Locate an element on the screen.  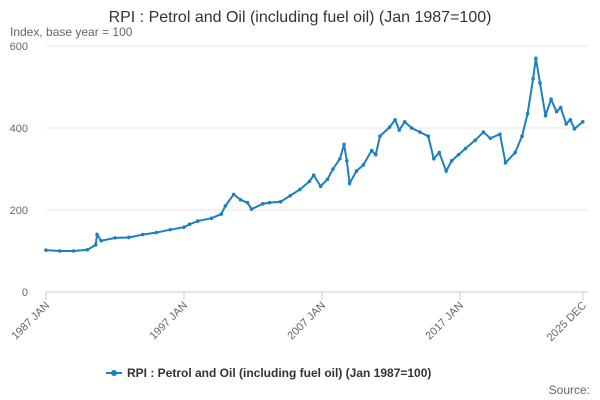
x-tick-label: 2025 DEC is located at coordinates (567, 322).